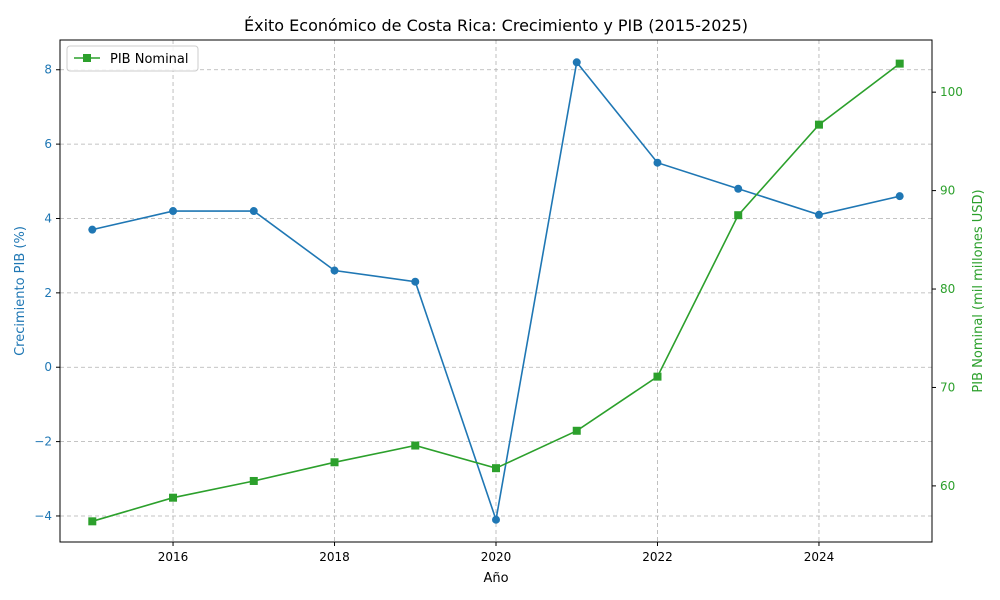 Image resolution: width=1000 pixels, height=600 pixels. Describe the element at coordinates (334, 557) in the screenshot. I see `x-tick-label: 2018` at that location.